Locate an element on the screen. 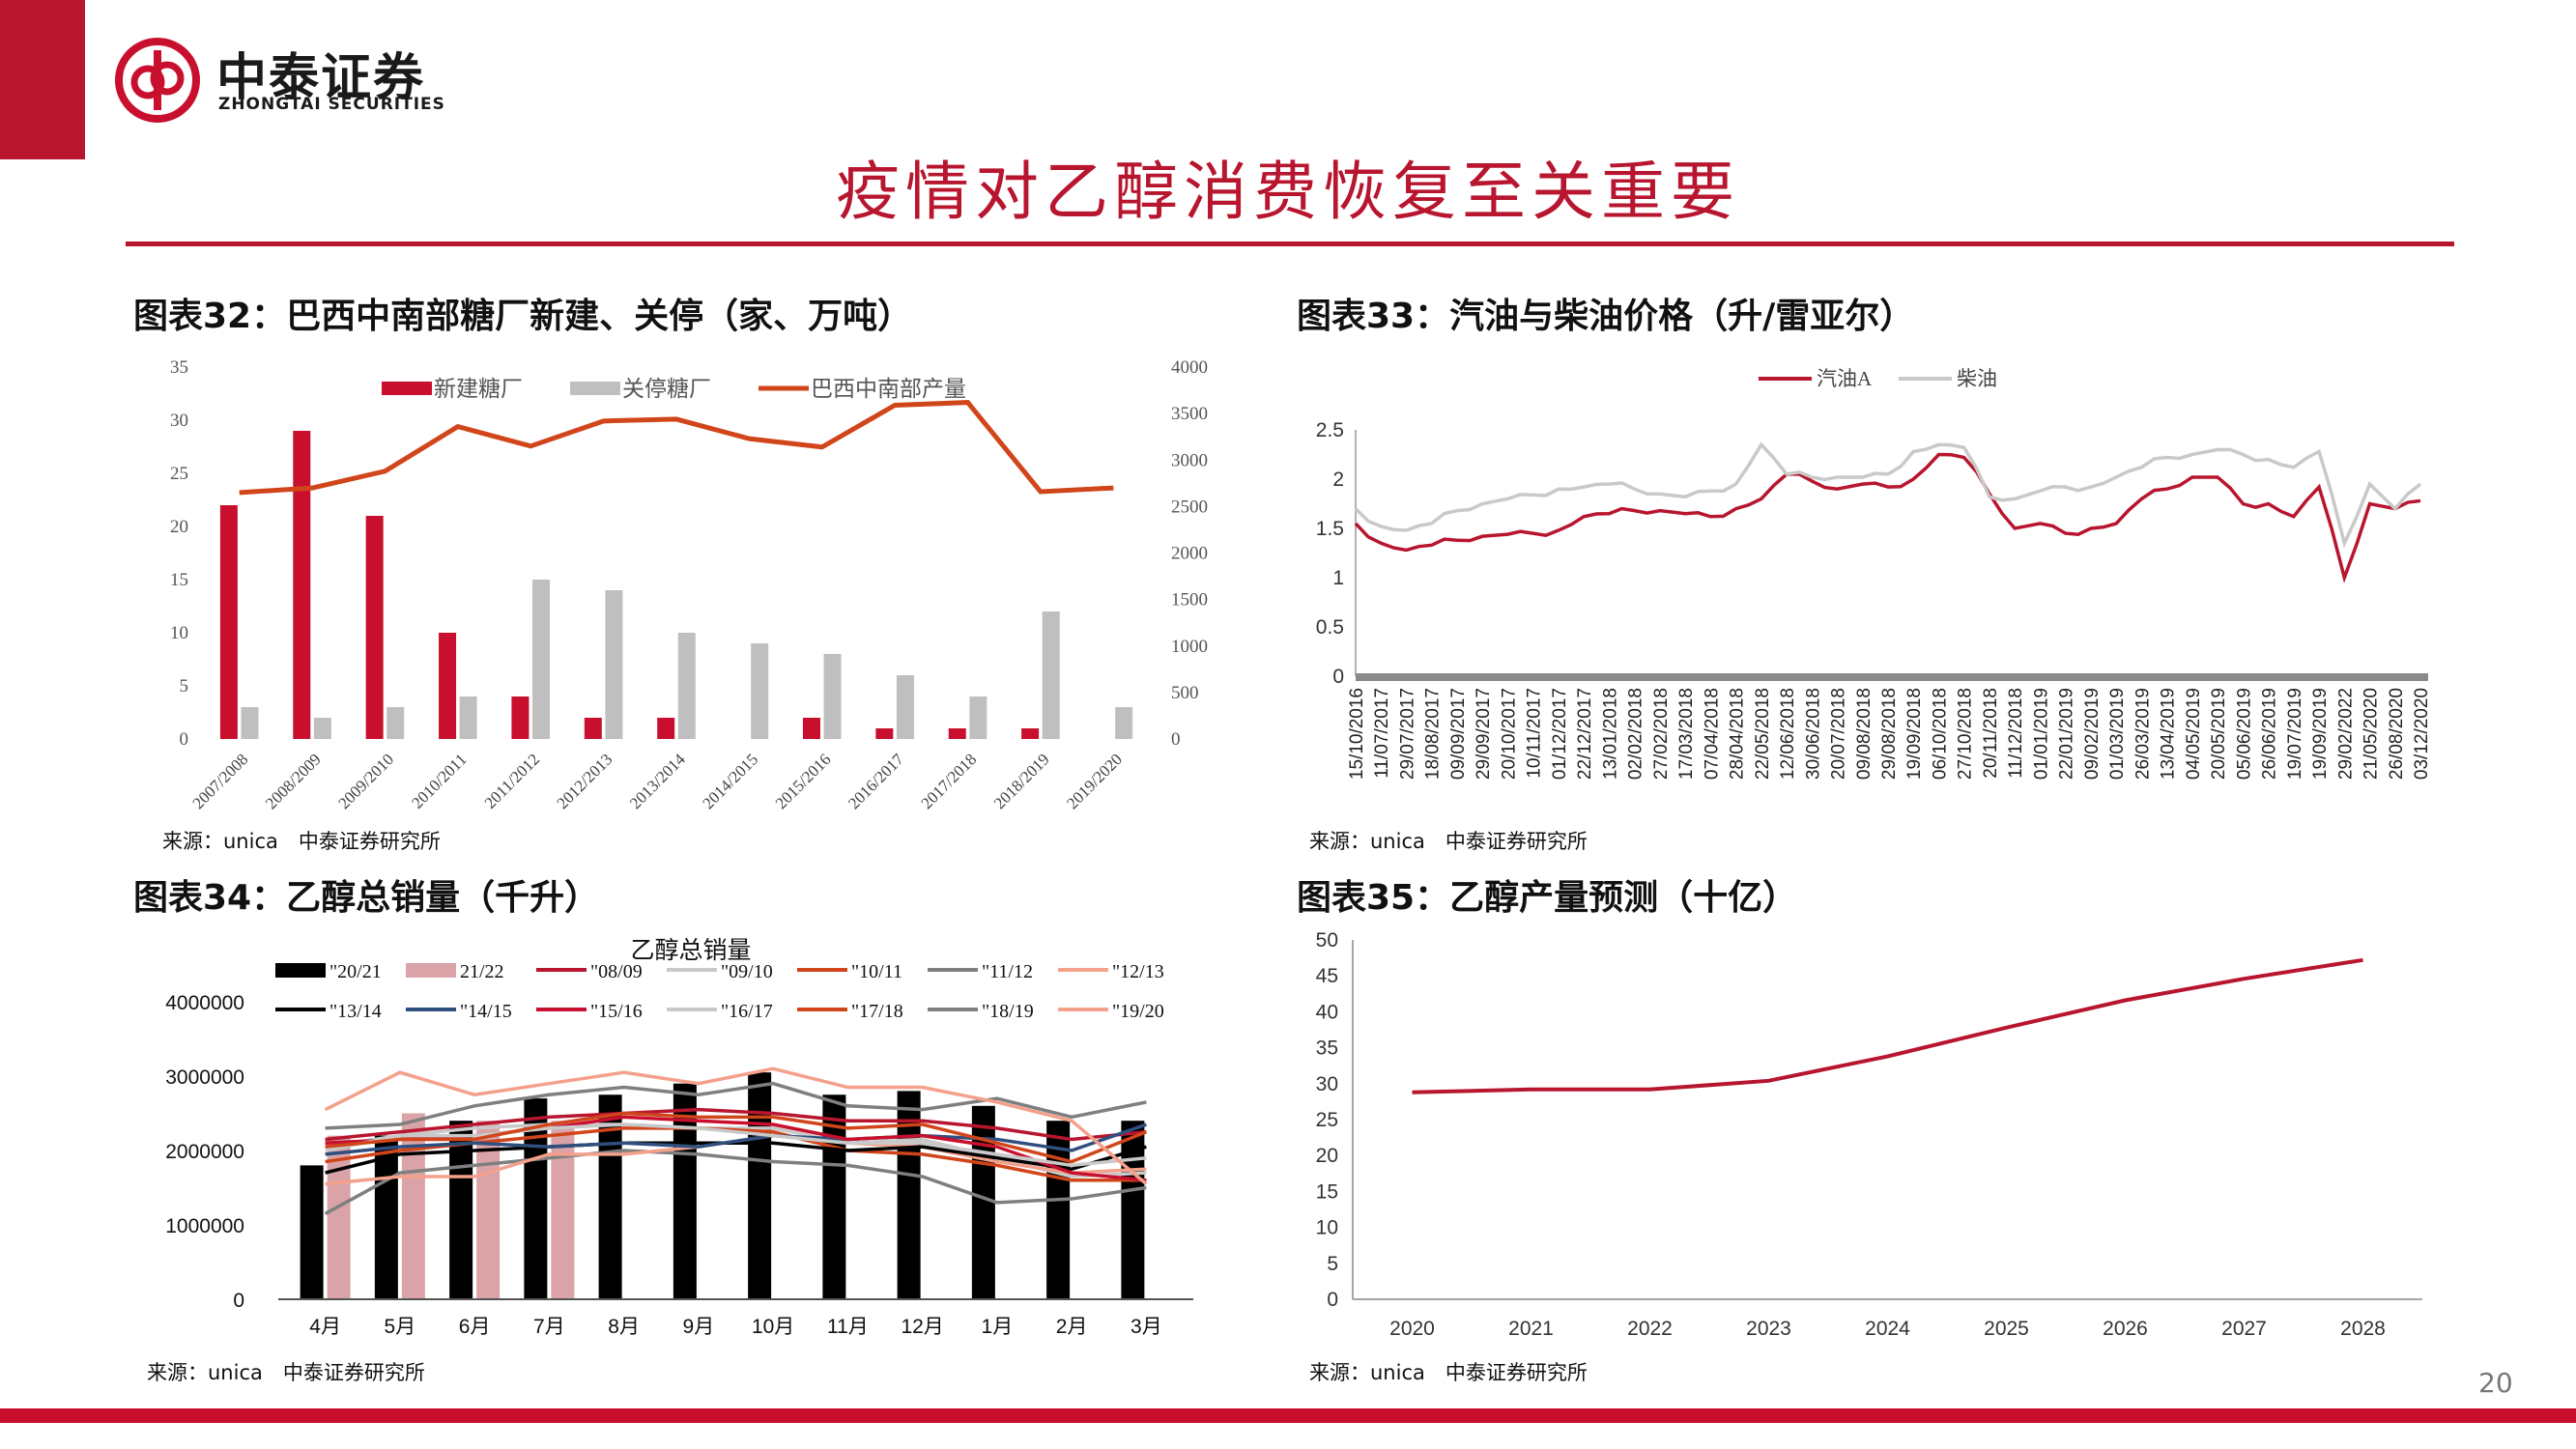  chart33-x-tick: 20/05/2019 is located at coordinates (2219, 734).